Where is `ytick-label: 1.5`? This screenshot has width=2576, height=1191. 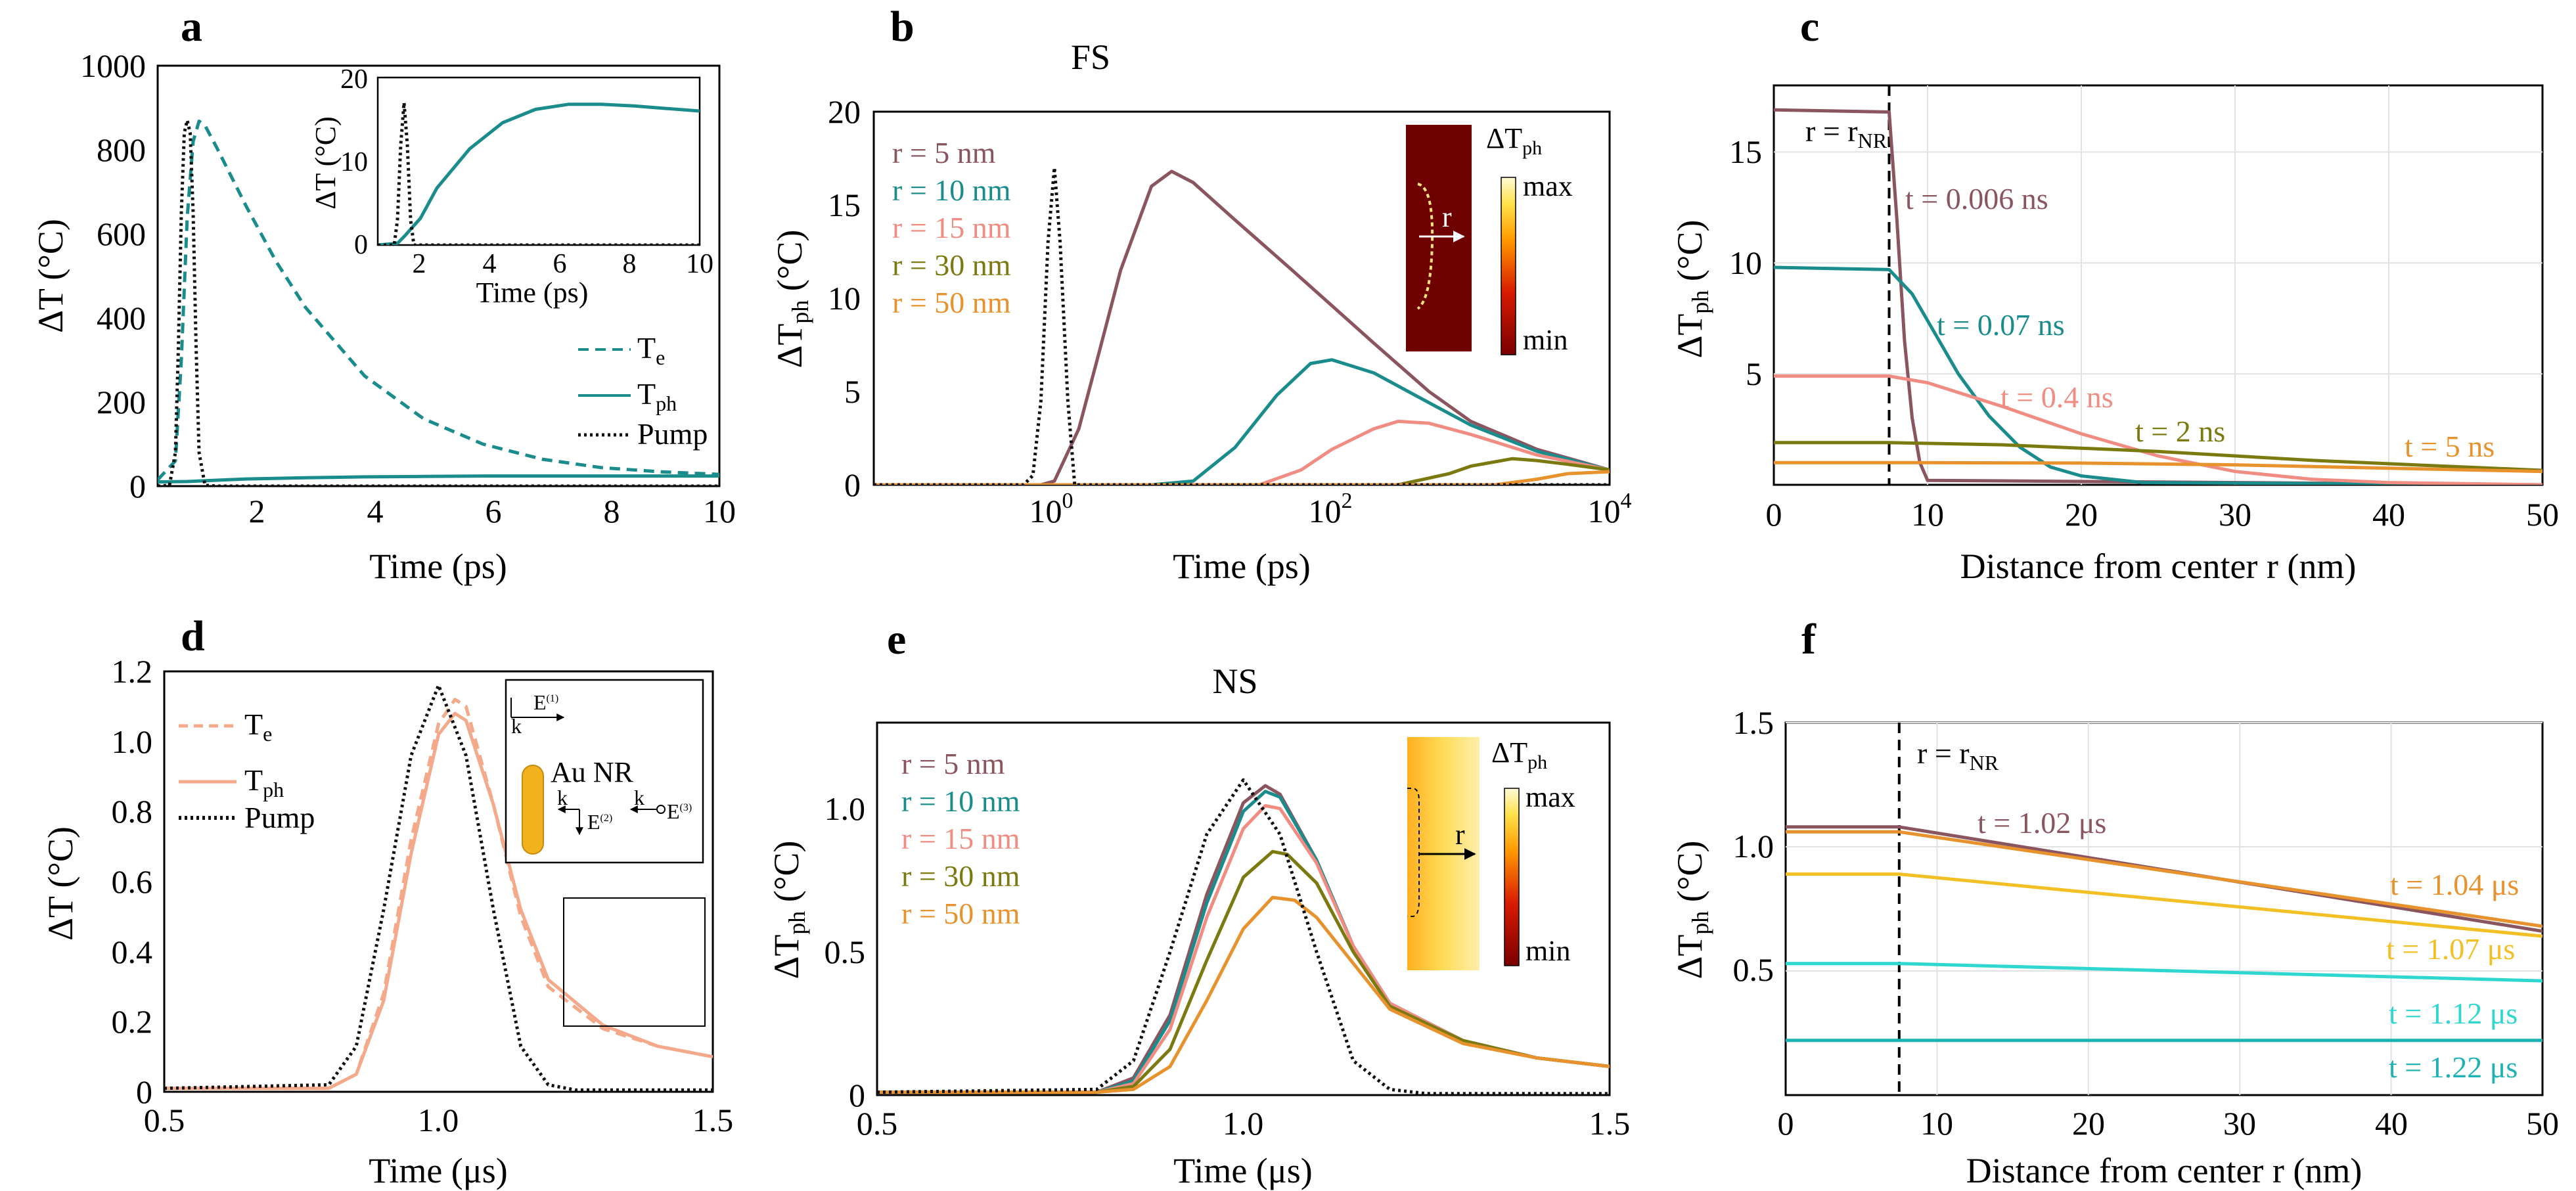
ytick-label: 1.5 is located at coordinates (1753, 722).